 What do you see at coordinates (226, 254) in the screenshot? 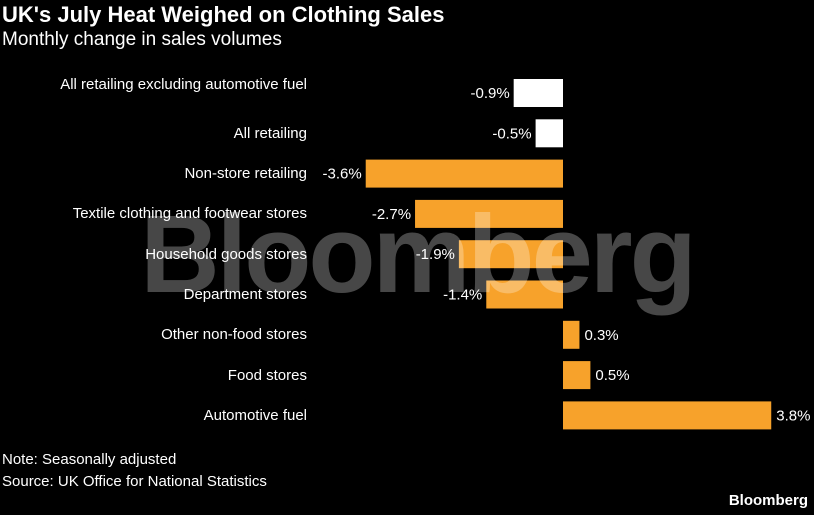
I see `category-label: Household goods stores` at bounding box center [226, 254].